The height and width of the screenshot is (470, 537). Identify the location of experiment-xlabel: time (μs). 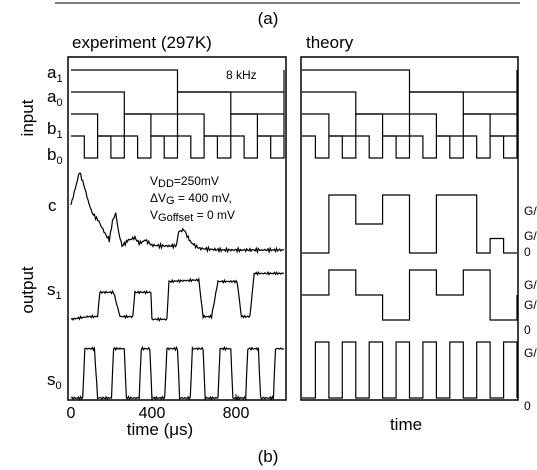
(160, 429).